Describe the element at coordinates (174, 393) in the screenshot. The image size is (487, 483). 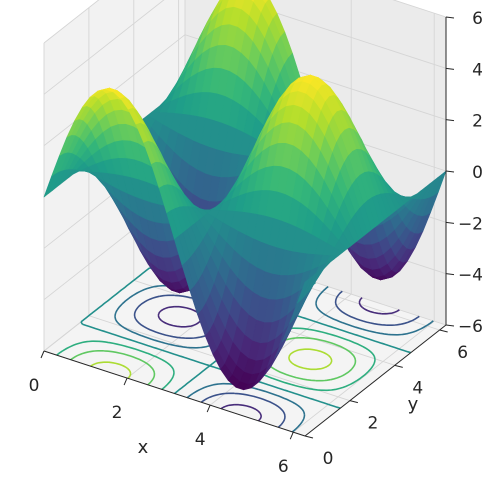
I see `x-axis-line` at that location.